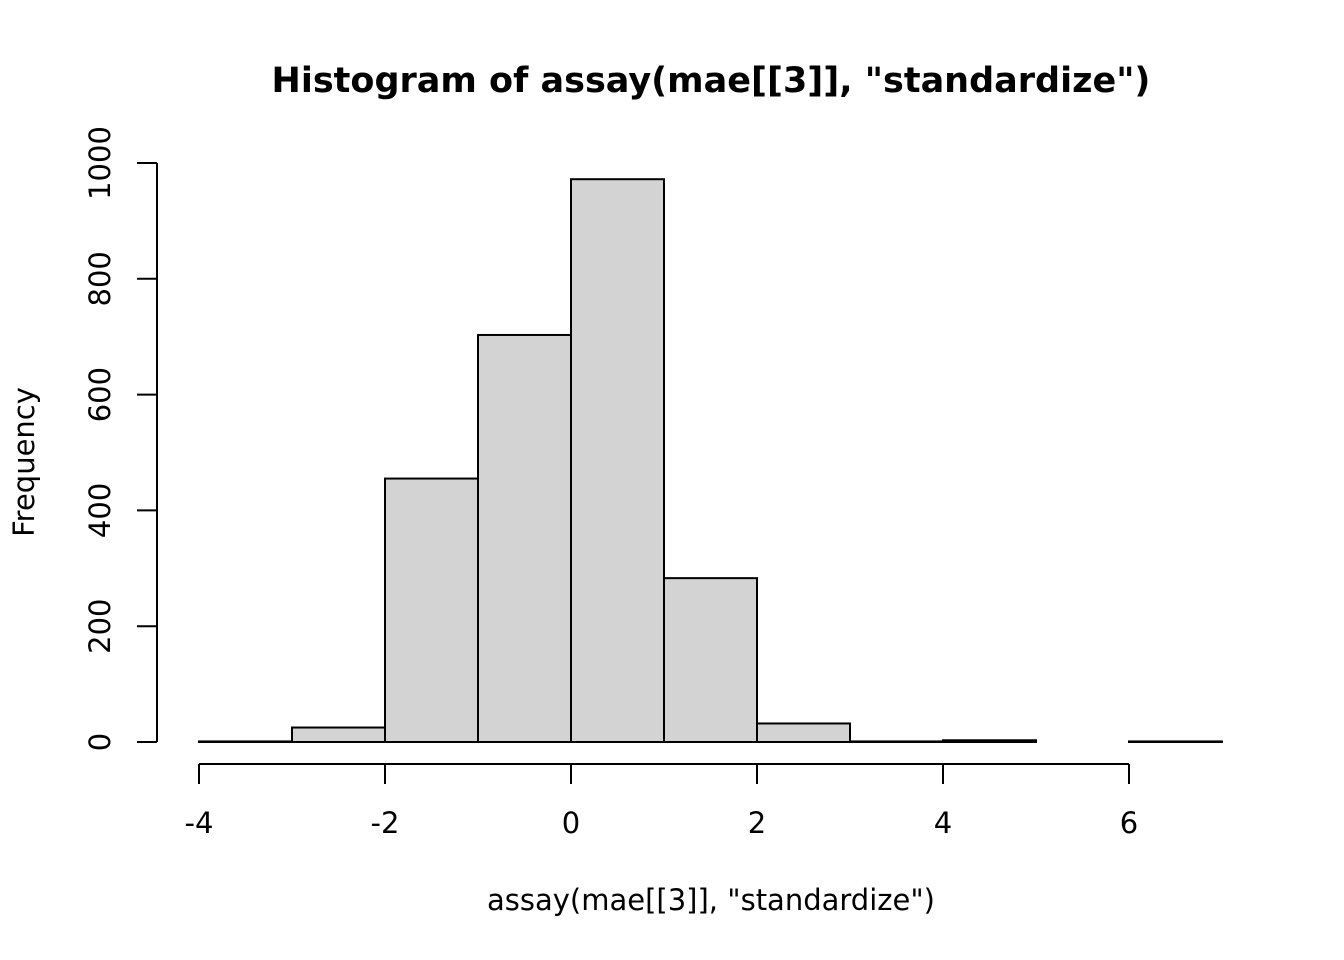  I want to click on y-tick-label: 400, so click(100, 510).